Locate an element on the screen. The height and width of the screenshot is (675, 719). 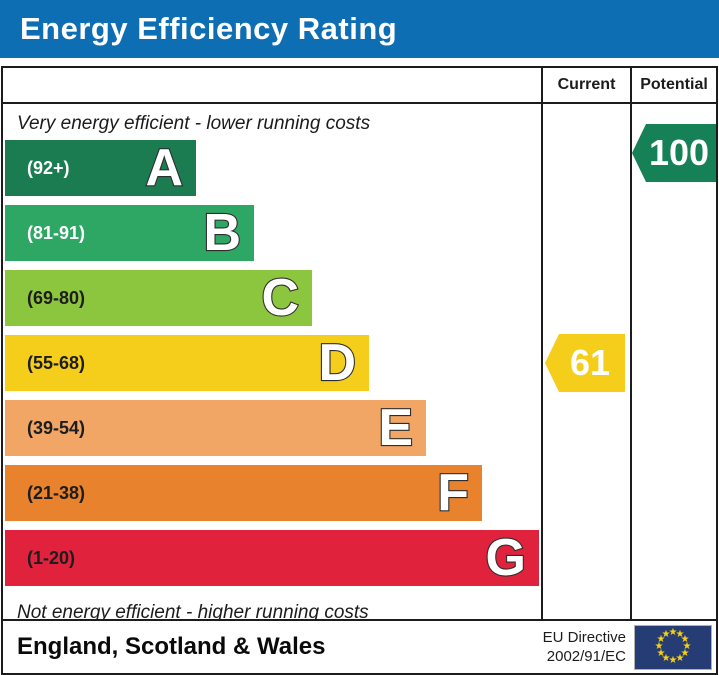
eu-star-icon is located at coordinates (666, 635).